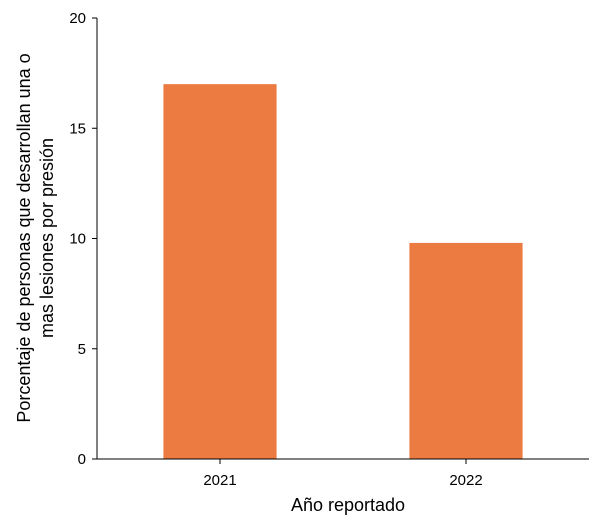 The image size is (590, 517). What do you see at coordinates (77, 18) in the screenshot?
I see `y-tick-label: 20` at bounding box center [77, 18].